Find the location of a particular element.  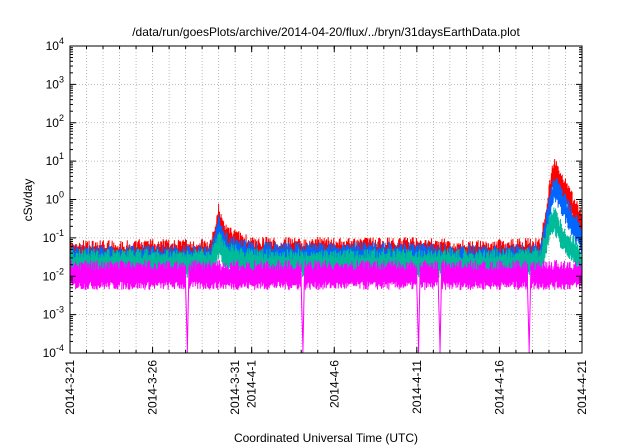

x-axis-label: Coordinated Universal Time (UTC) is located at coordinates (326, 438).